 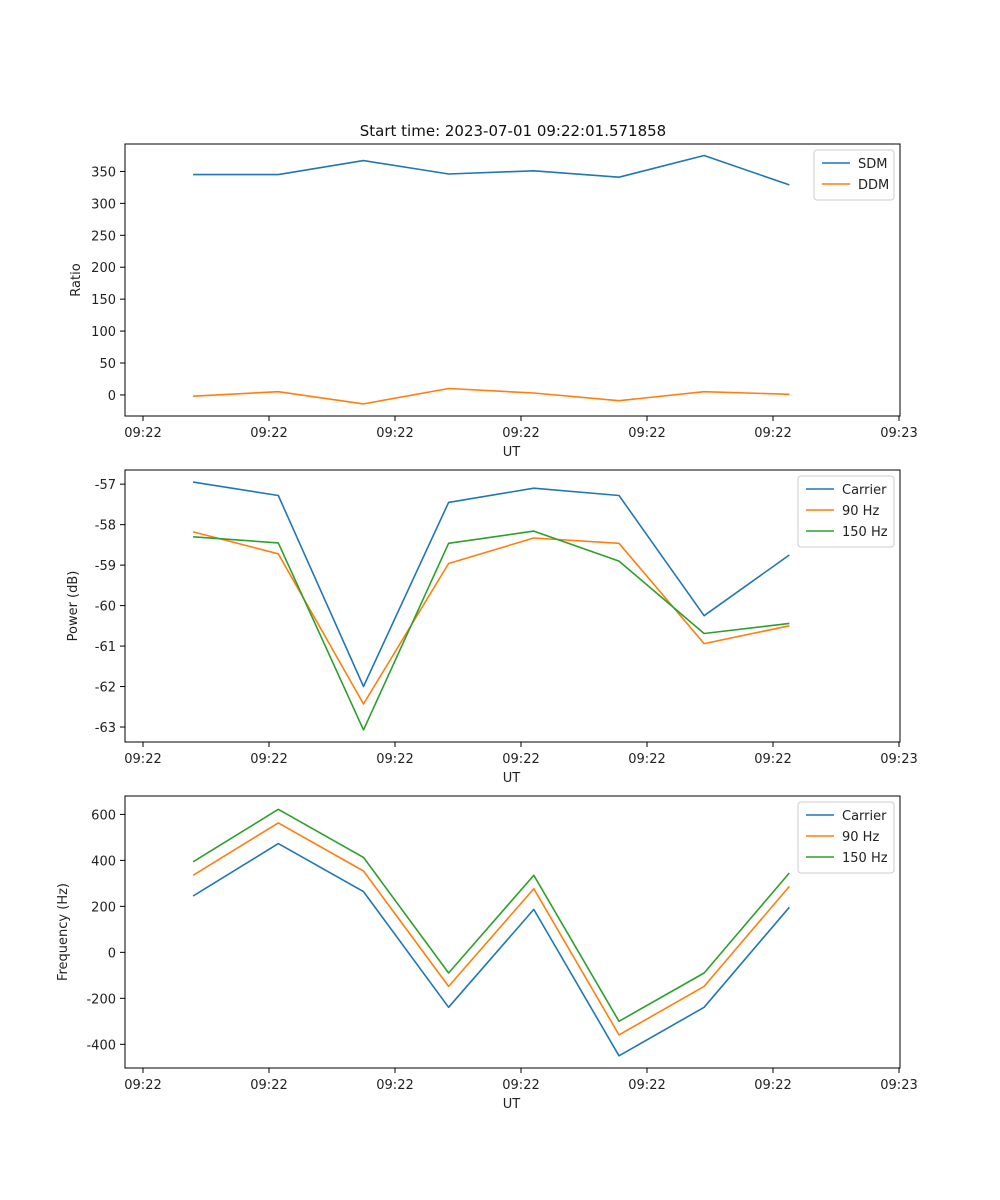 I want to click on legend: SDM DDM, so click(x=854, y=175).